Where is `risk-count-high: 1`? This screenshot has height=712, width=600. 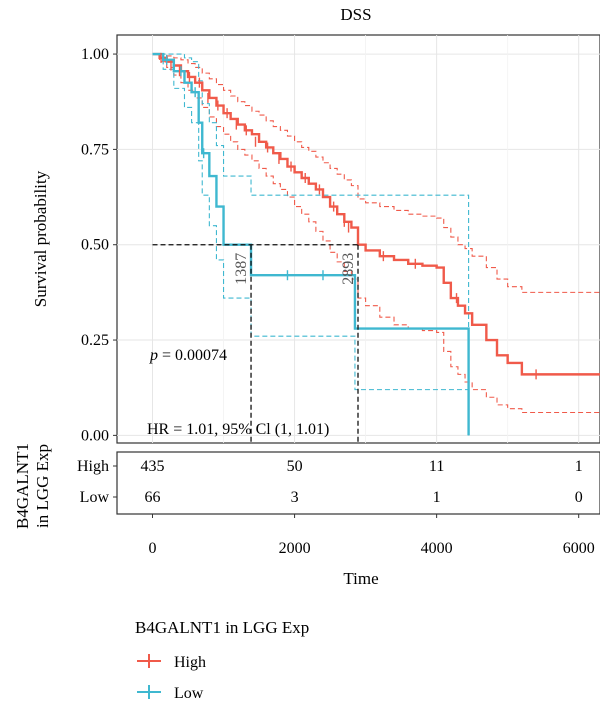 risk-count-high: 1 is located at coordinates (579, 466).